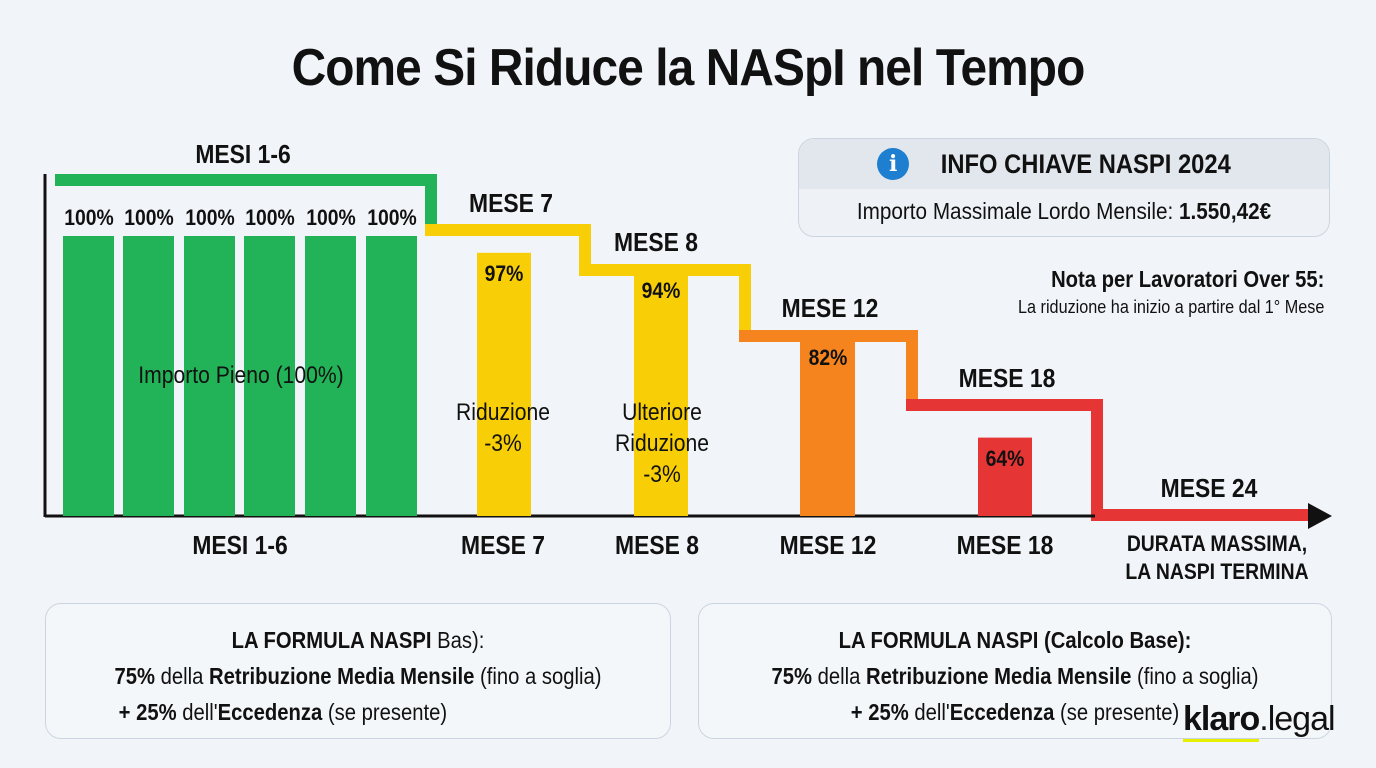 The height and width of the screenshot is (768, 1376). Describe the element at coordinates (240, 545) in the screenshot. I see `x-tick-label: MESI 1-6` at that location.